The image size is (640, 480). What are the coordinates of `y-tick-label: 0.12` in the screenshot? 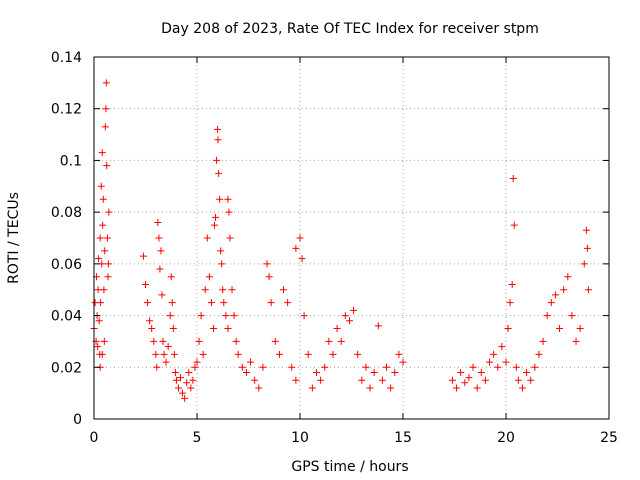 It's located at (66, 110).